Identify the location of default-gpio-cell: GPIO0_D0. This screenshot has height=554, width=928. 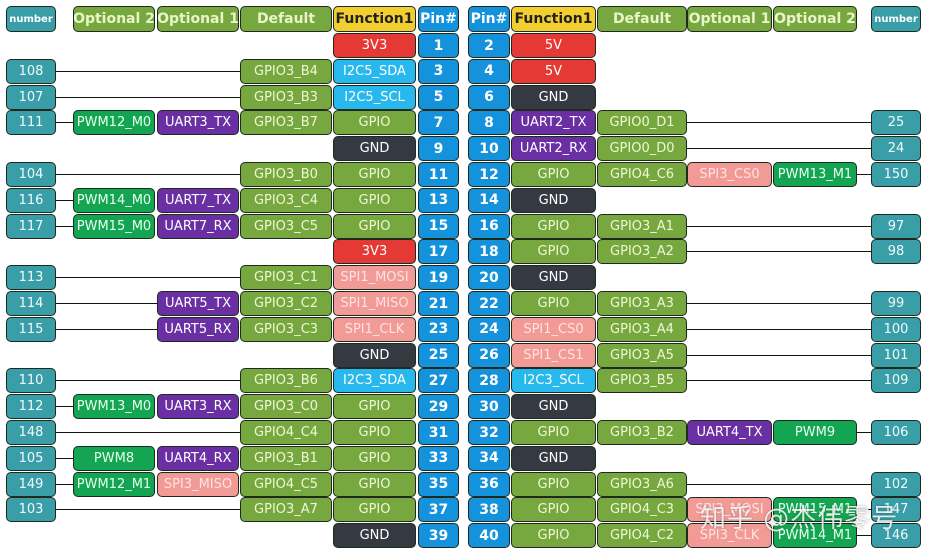
(642, 149).